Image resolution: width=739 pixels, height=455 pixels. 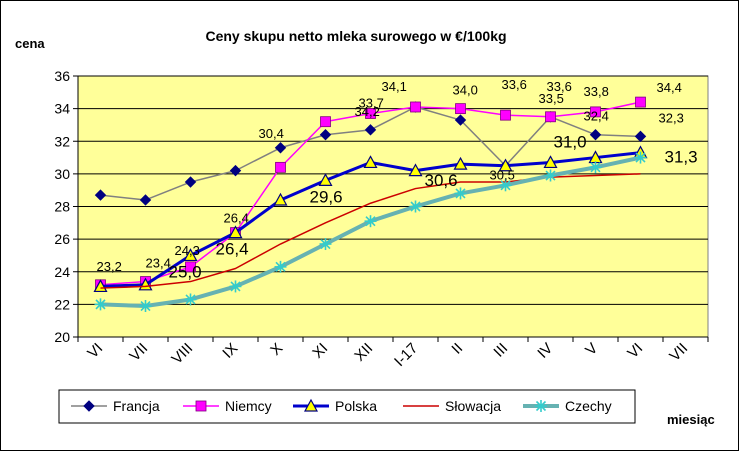 What do you see at coordinates (62, 304) in the screenshot?
I see `y-tick-label: 22` at bounding box center [62, 304].